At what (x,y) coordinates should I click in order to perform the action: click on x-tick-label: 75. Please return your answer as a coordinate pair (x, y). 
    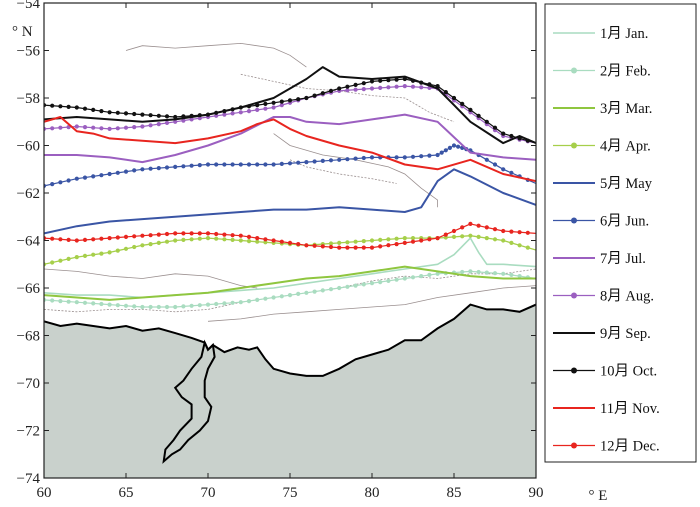
    Looking at the image, I should click on (290, 493).